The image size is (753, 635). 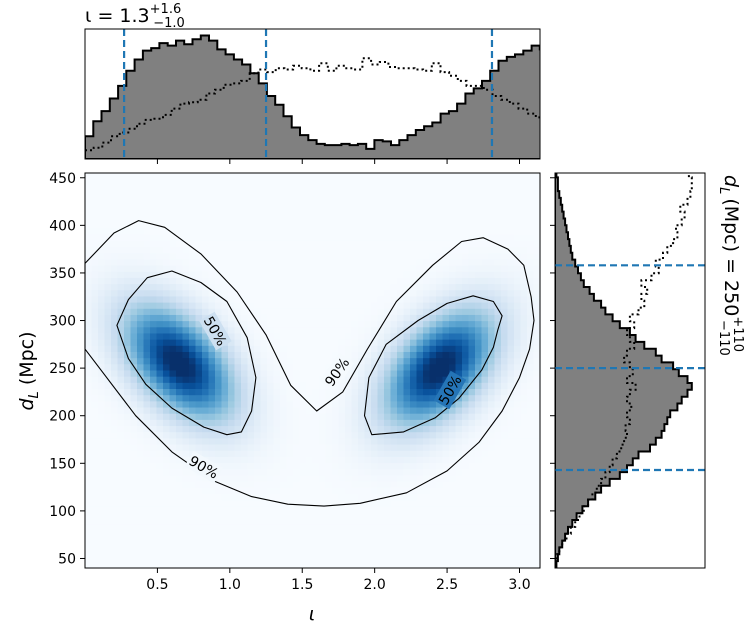 What do you see at coordinates (62, 226) in the screenshot?
I see `y-tick-label: 400` at bounding box center [62, 226].